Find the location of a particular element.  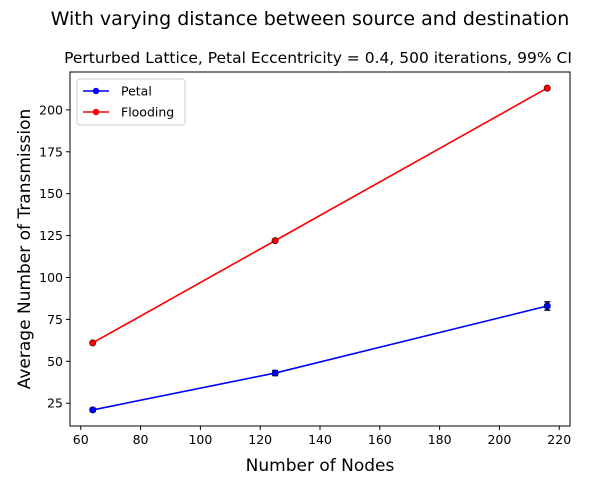

y-tick-label: 100 is located at coordinates (51, 277).